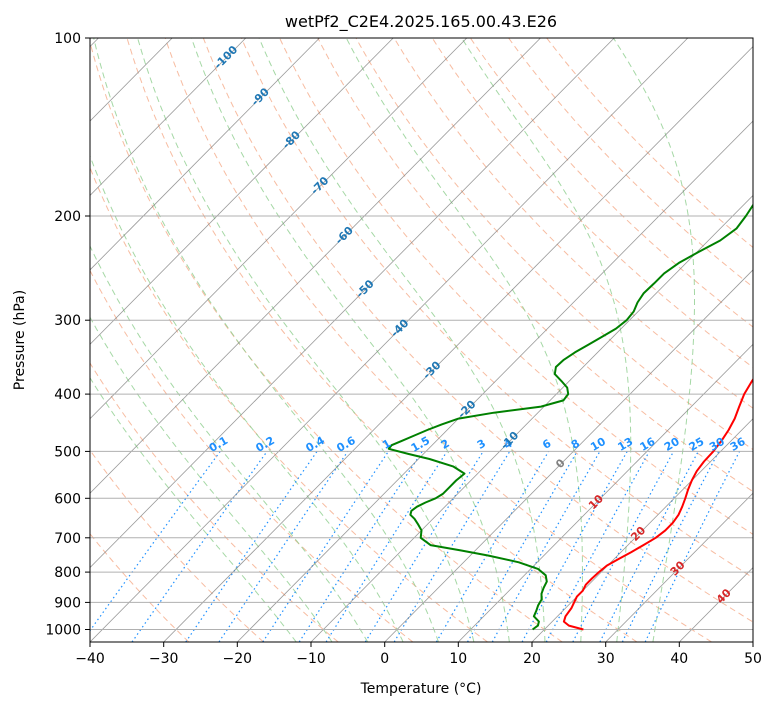 Image resolution: width=775 pixels, height=712 pixels. Describe the element at coordinates (90, 659) in the screenshot. I see `x-tick-label: −40` at that location.